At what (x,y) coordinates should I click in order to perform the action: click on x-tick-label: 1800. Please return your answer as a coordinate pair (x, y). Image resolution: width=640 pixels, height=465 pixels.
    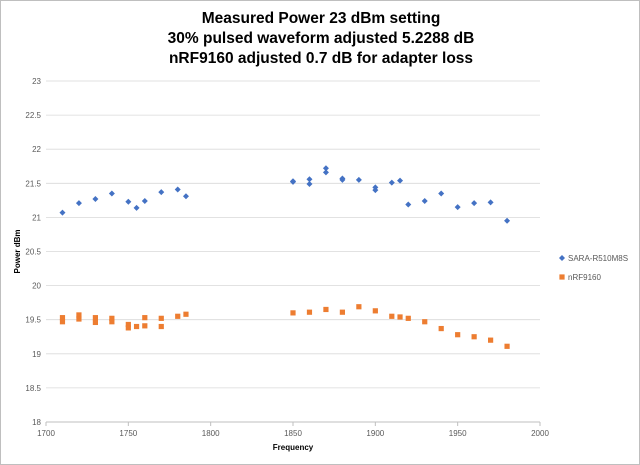
    Looking at the image, I should click on (211, 433).